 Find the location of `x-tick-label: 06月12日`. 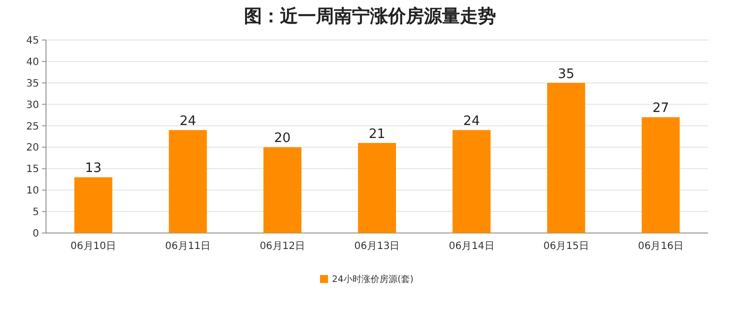

x-tick-label: 06月12日 is located at coordinates (283, 246).